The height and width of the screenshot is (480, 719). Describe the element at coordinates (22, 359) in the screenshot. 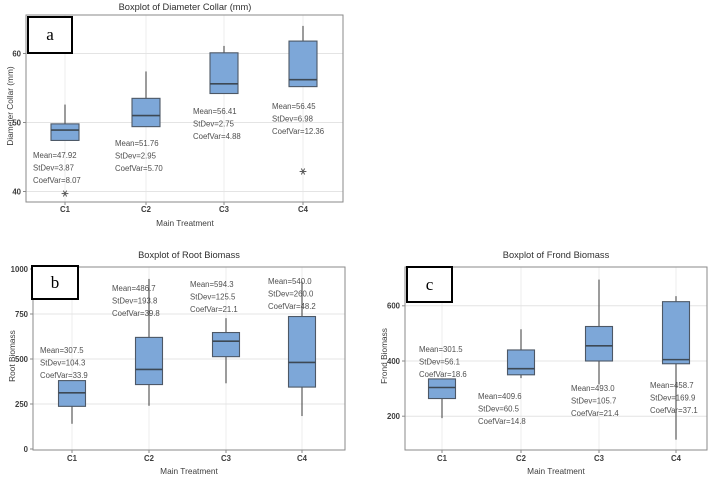

I see `y-tick-label: 500` at that location.